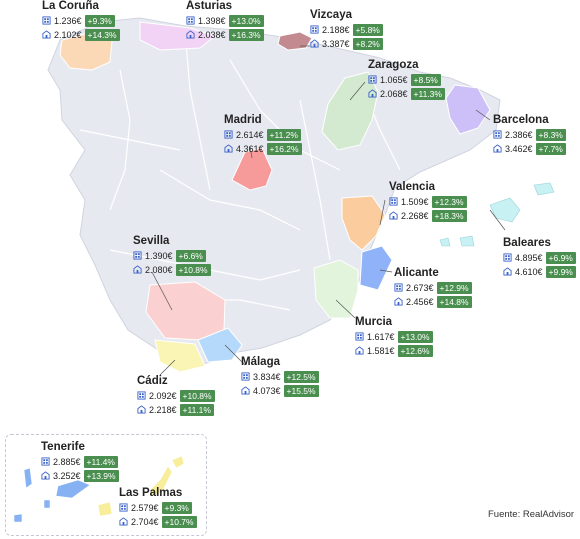 The image size is (580, 539). Describe the element at coordinates (193, 269) in the screenshot. I see `house-change-badge: +10.8%` at that location.